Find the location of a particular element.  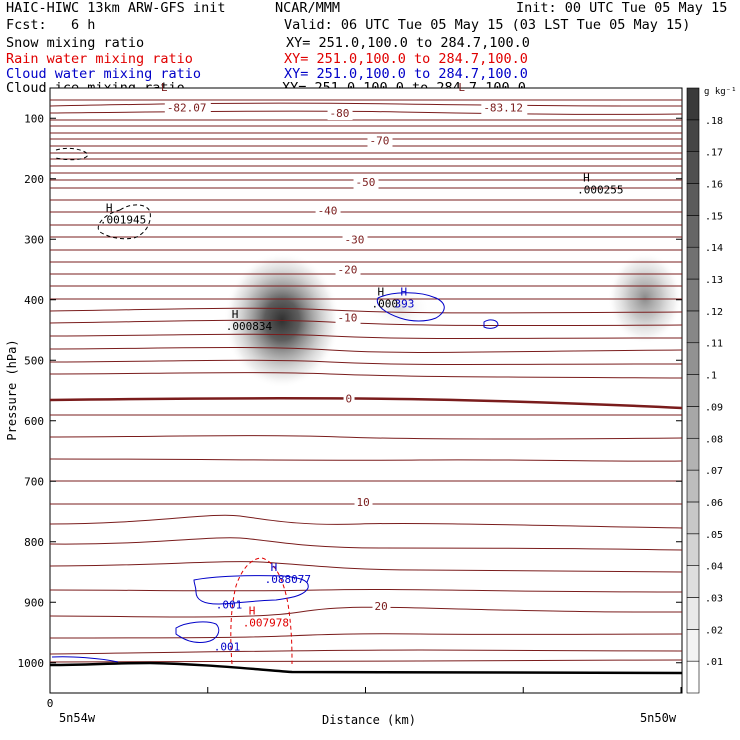

field-xy-cloud-water: XY= 251.0,100.0 to 284.7,100.0 is located at coordinates (406, 74).